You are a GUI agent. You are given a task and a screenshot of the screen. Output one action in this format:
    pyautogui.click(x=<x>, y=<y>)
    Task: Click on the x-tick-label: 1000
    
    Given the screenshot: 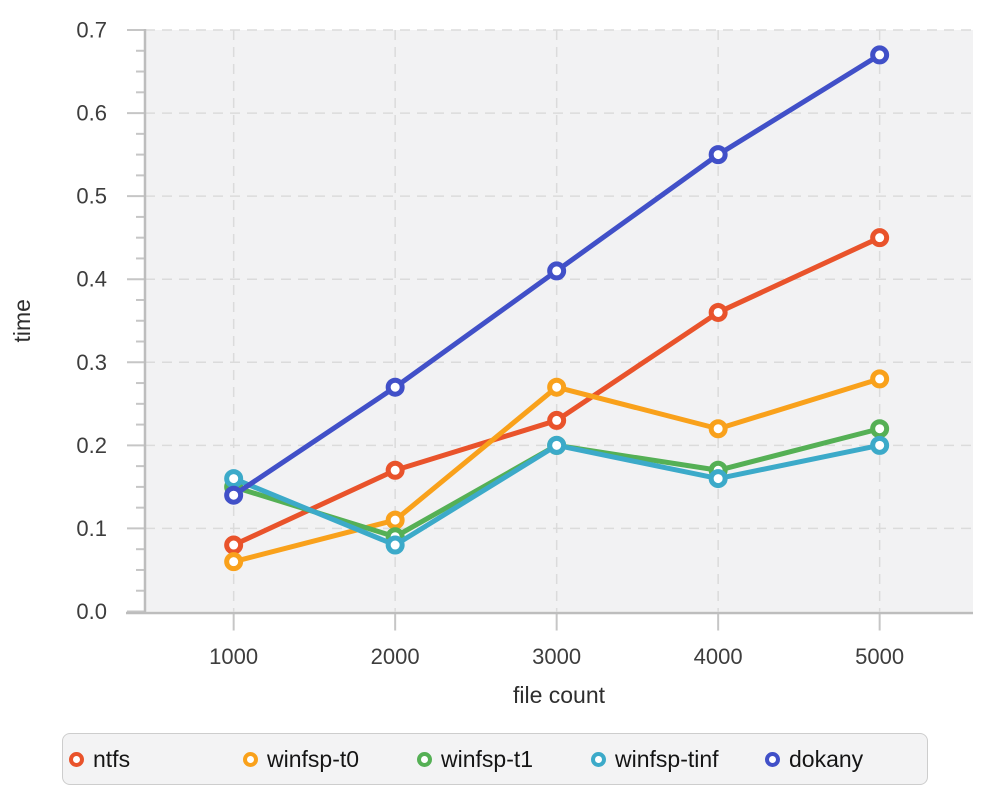 What is the action you would take?
    pyautogui.click(x=233, y=656)
    